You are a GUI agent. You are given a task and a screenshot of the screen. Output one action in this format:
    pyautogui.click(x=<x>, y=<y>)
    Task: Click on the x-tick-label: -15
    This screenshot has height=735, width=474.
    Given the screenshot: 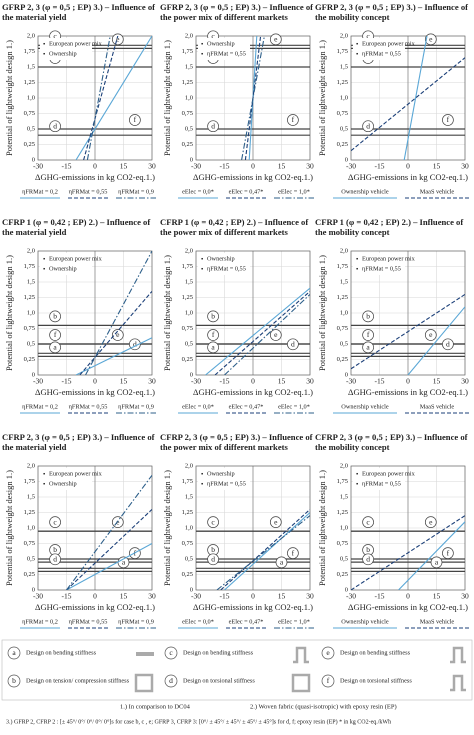 What is the action you would take?
    pyautogui.click(x=225, y=381)
    